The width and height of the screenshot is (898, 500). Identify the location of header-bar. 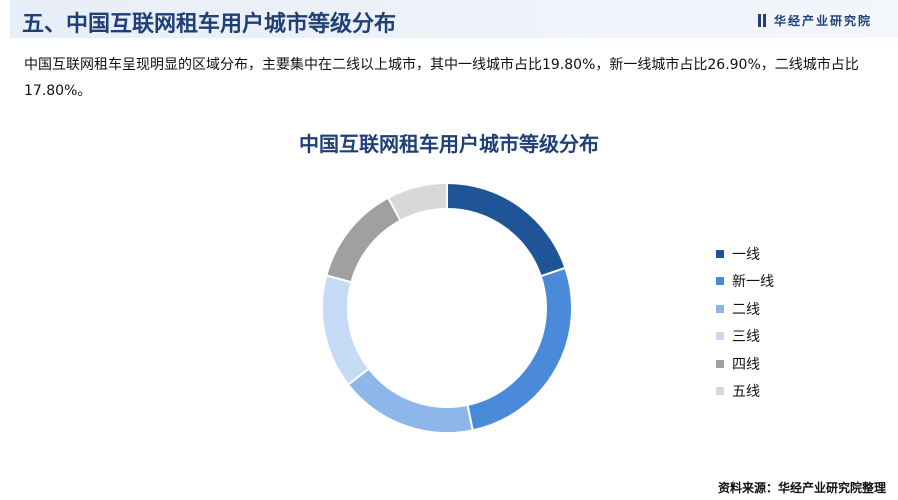
(454, 19).